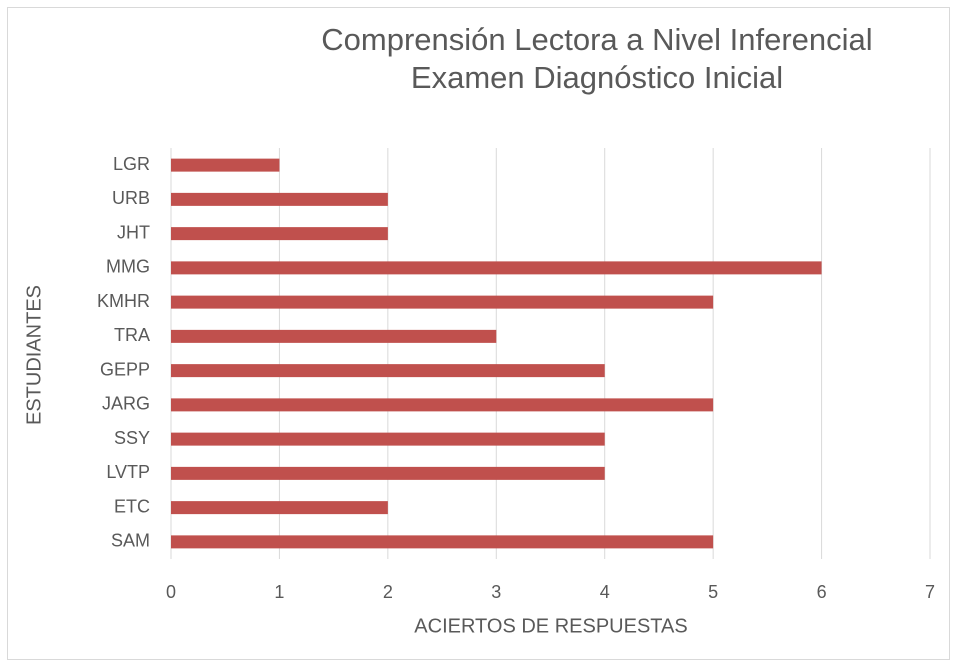 The height and width of the screenshot is (667, 957). Describe the element at coordinates (133, 232) in the screenshot. I see `y-tick-label: JHT` at that location.